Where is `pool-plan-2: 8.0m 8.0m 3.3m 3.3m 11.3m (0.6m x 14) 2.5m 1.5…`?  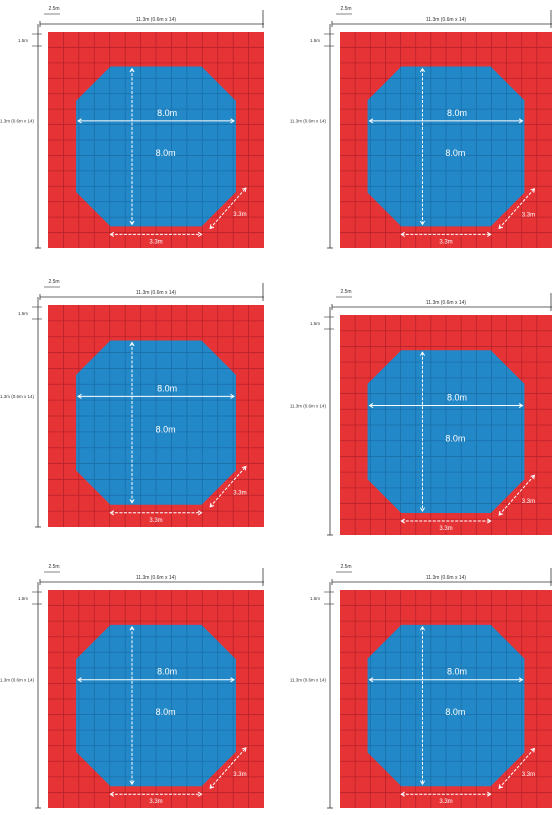 pool-plan-2: 8.0m 8.0m 3.3m 3.3m 11.3m (0.6m x 14) 2.5m 1.5… is located at coordinates (421, 127).